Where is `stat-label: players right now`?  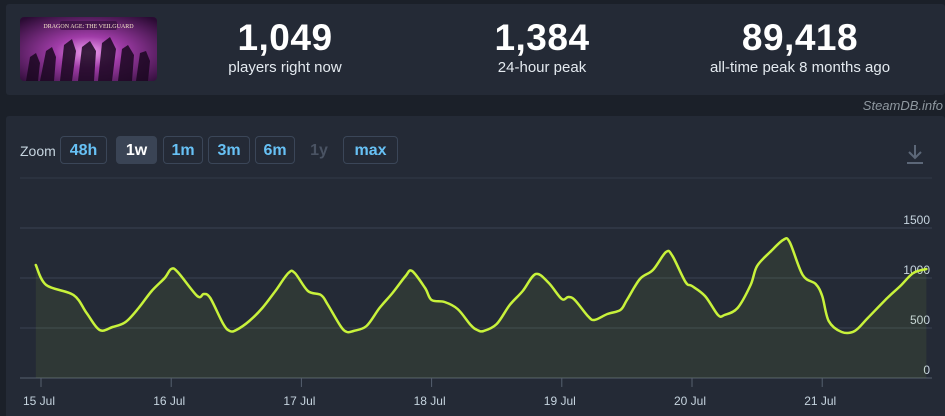 stat-label: players right now is located at coordinates (285, 67).